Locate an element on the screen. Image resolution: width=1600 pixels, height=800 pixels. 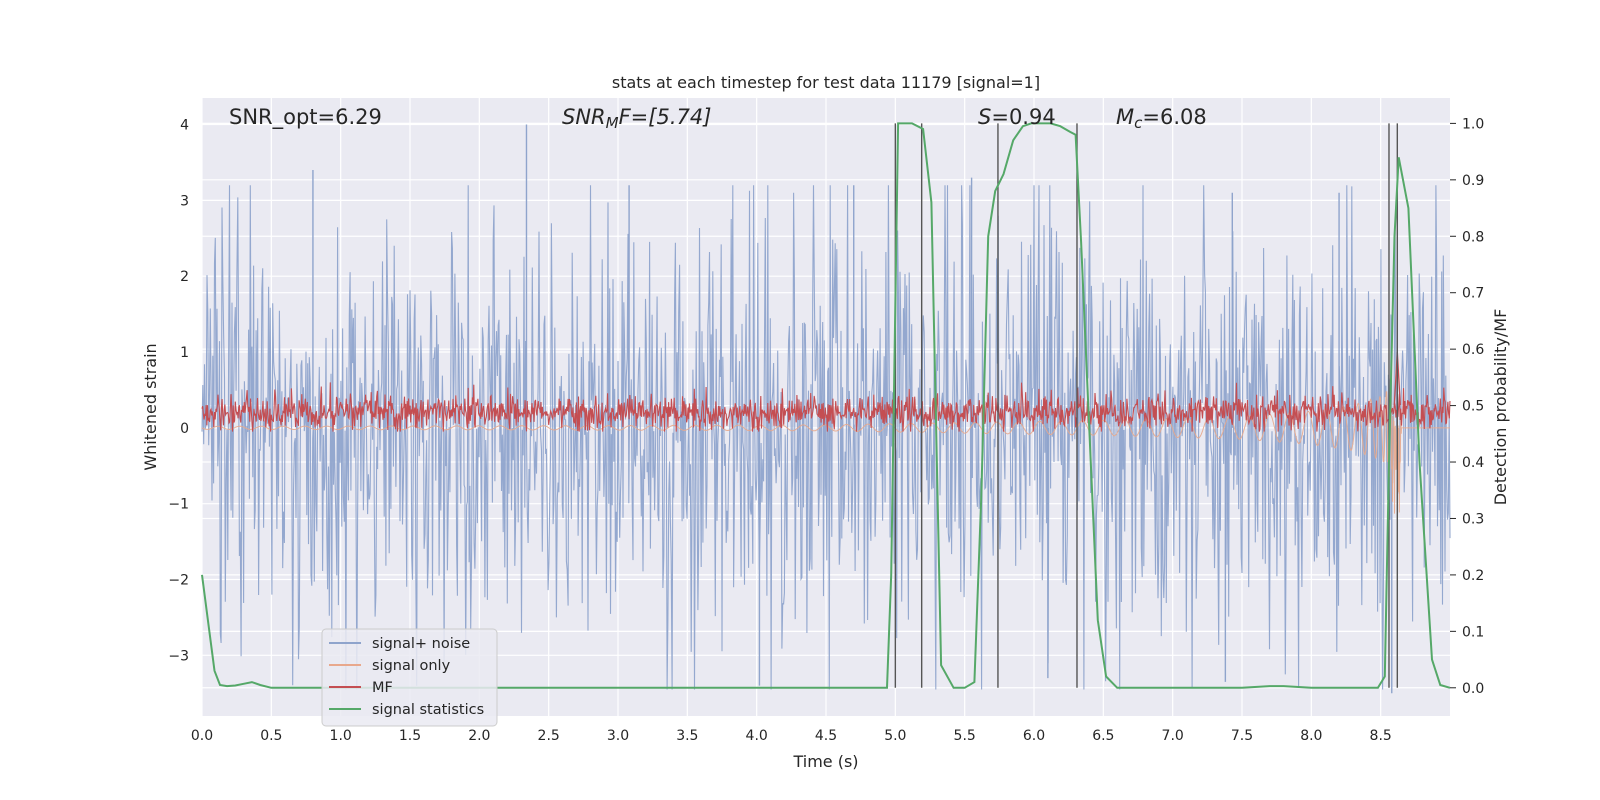
annotation-snr-opt: SNR_opt=6.29 is located at coordinates (305, 117).